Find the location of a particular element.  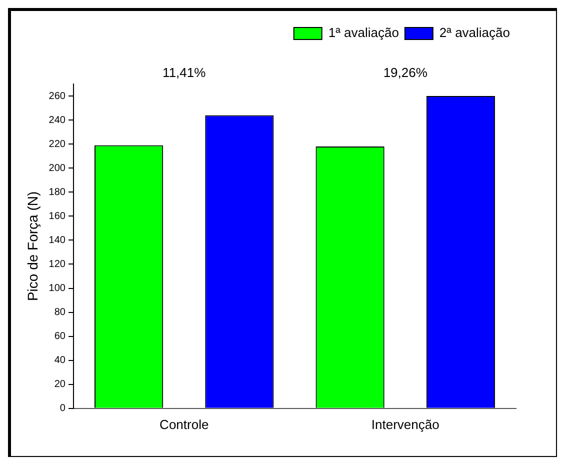

y-tick-label: 120 is located at coordinates (57, 264).